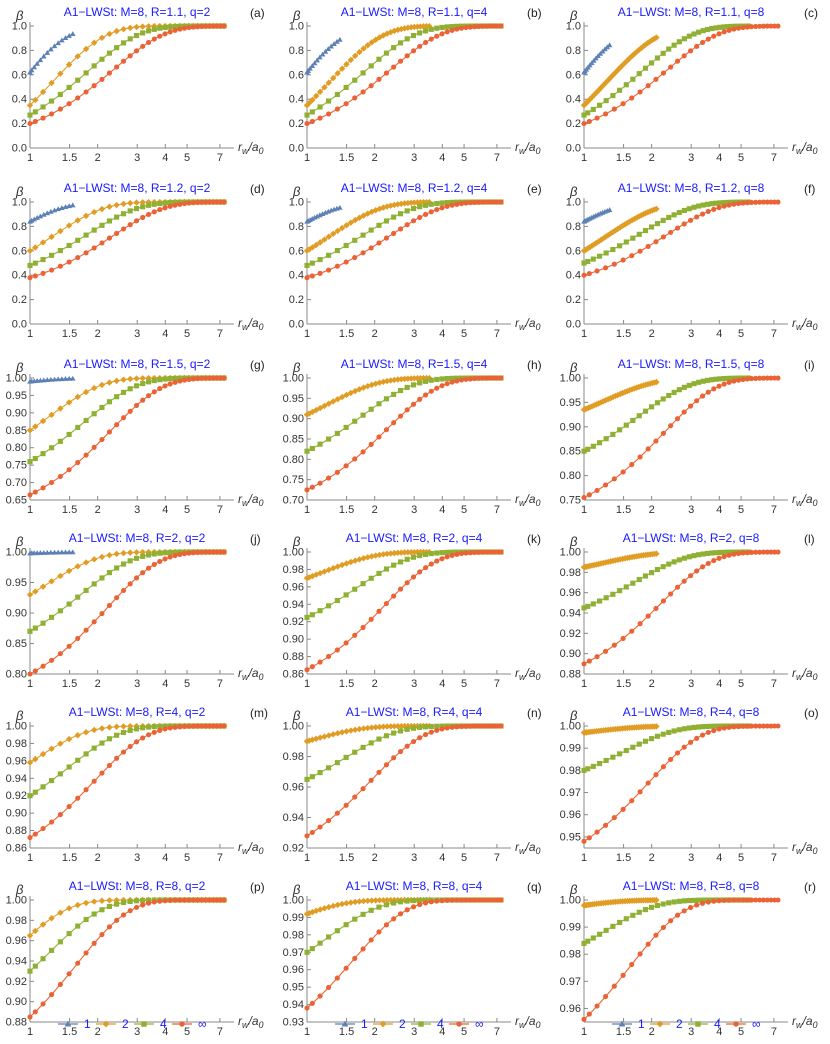  I want to click on chart-title: A1−LWSt: M=8, R=4, q=2, so click(137, 712).